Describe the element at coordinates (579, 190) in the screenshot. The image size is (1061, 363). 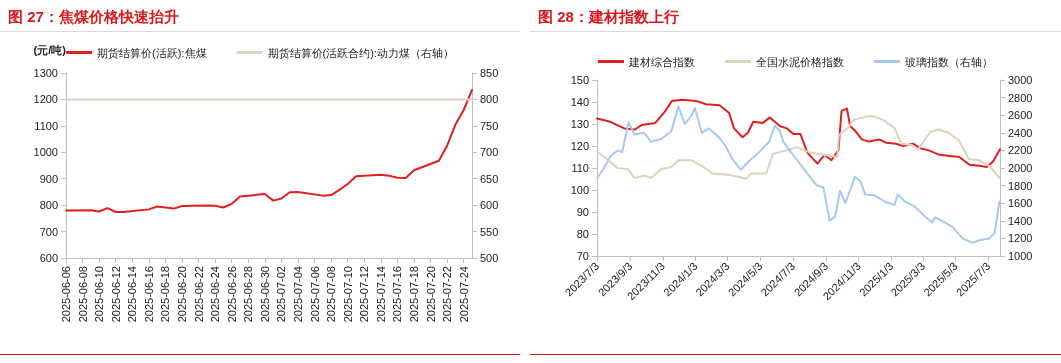
I see `y-tick-label: 100` at that location.